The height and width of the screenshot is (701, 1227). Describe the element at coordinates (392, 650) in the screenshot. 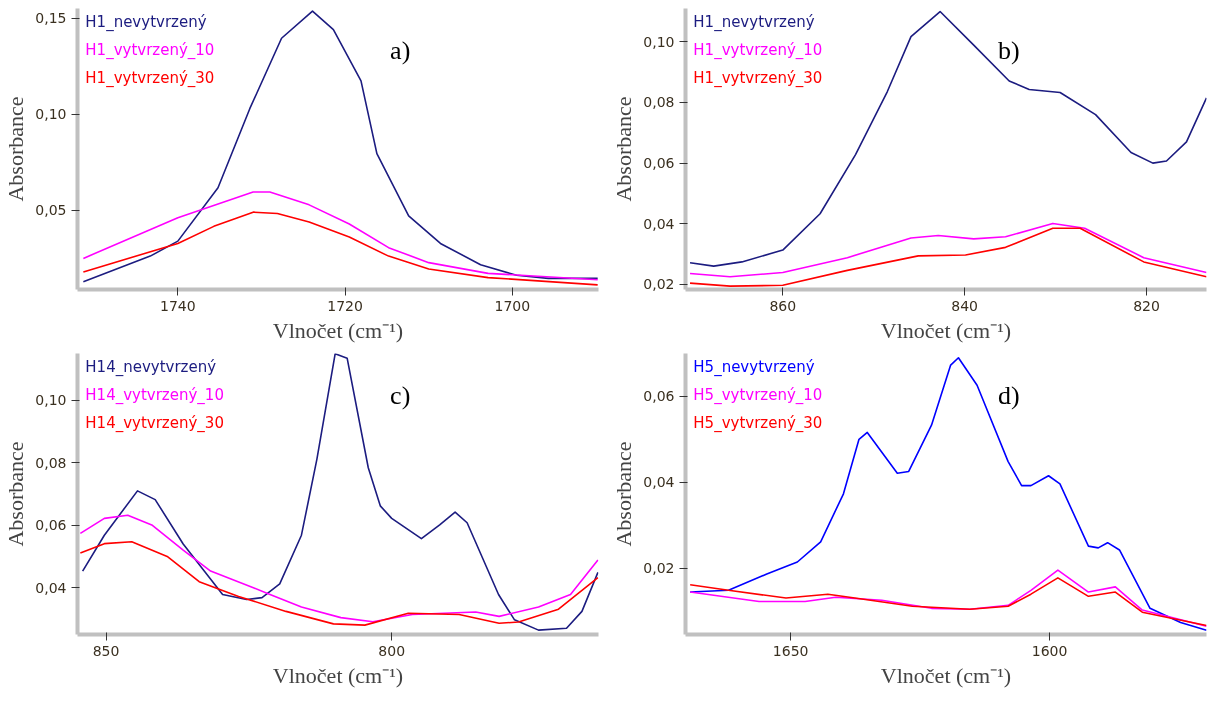

I see `x-tick-label: 800` at that location.